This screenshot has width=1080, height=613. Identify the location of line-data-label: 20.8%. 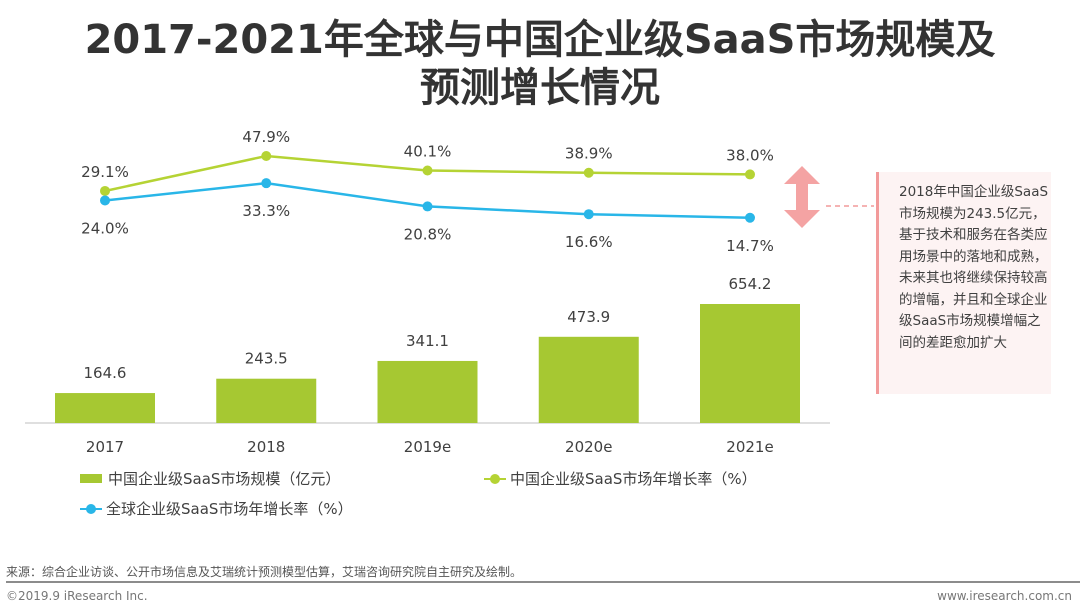
(428, 234).